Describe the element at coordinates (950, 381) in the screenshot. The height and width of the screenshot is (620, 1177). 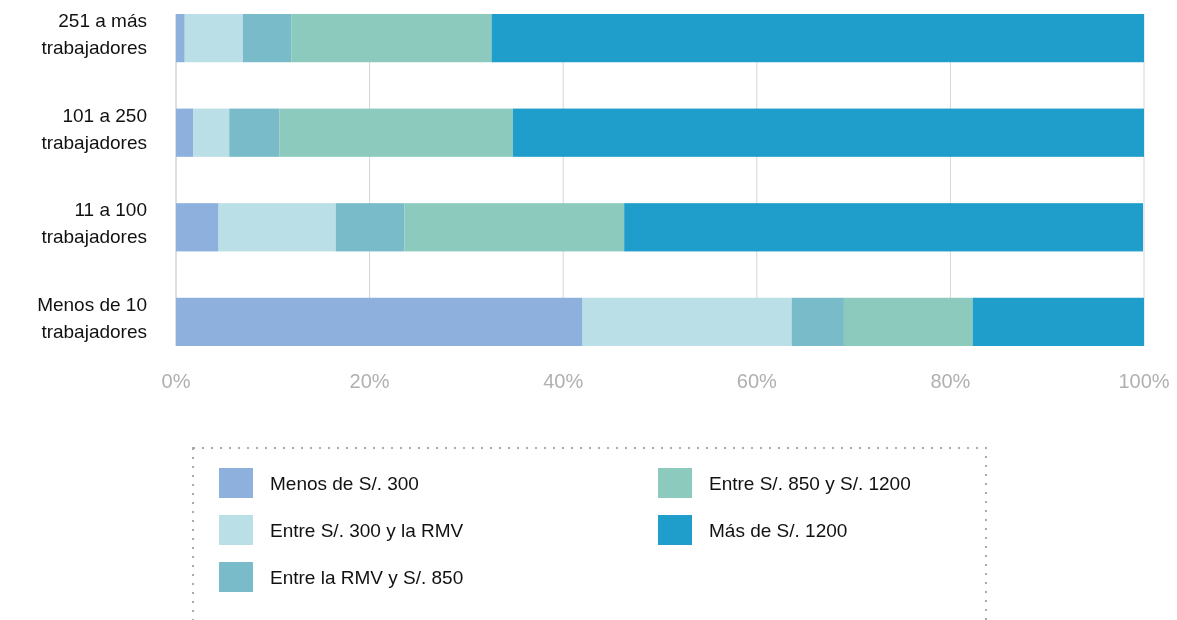
I see `x-tick-label: 80%` at that location.